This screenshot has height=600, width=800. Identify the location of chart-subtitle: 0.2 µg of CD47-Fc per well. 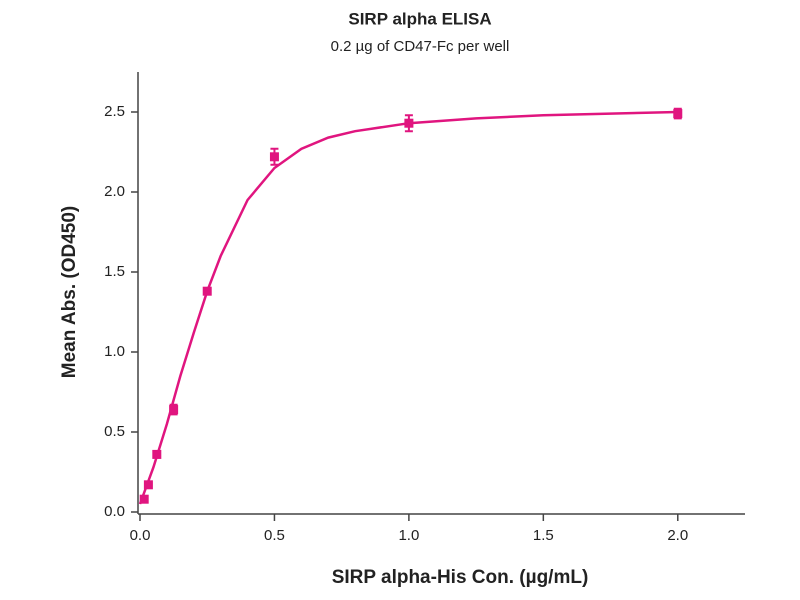
(420, 46).